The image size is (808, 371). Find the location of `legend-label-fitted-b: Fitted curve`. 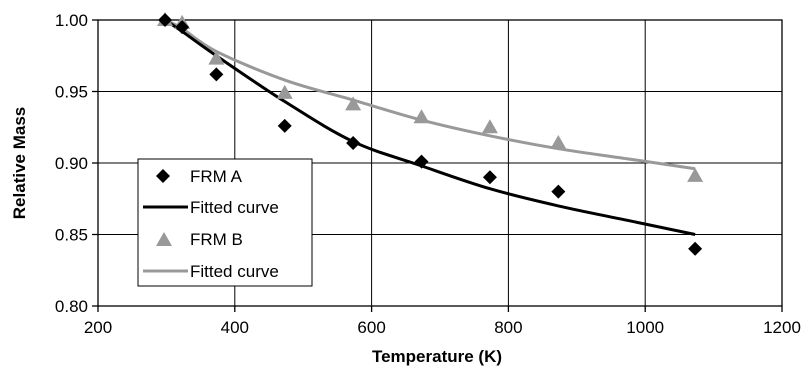

legend-label-fitted-b: Fitted curve is located at coordinates (234, 271).